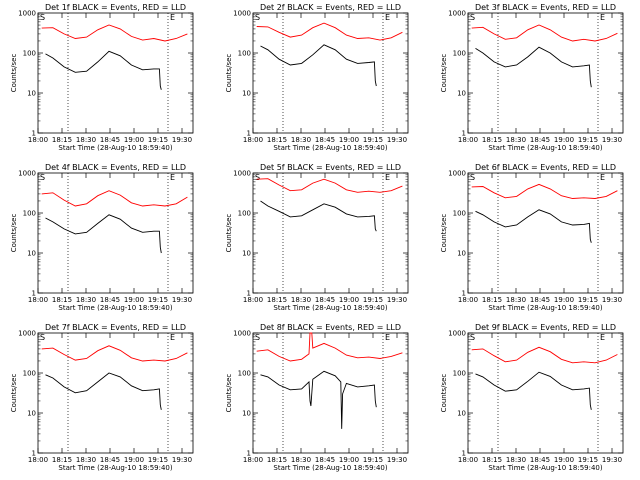 The width and height of the screenshot is (640, 480). Describe the element at coordinates (545, 7) in the screenshot. I see `chart-title: Det 3f BLACK = Events, RED = LLD` at that location.